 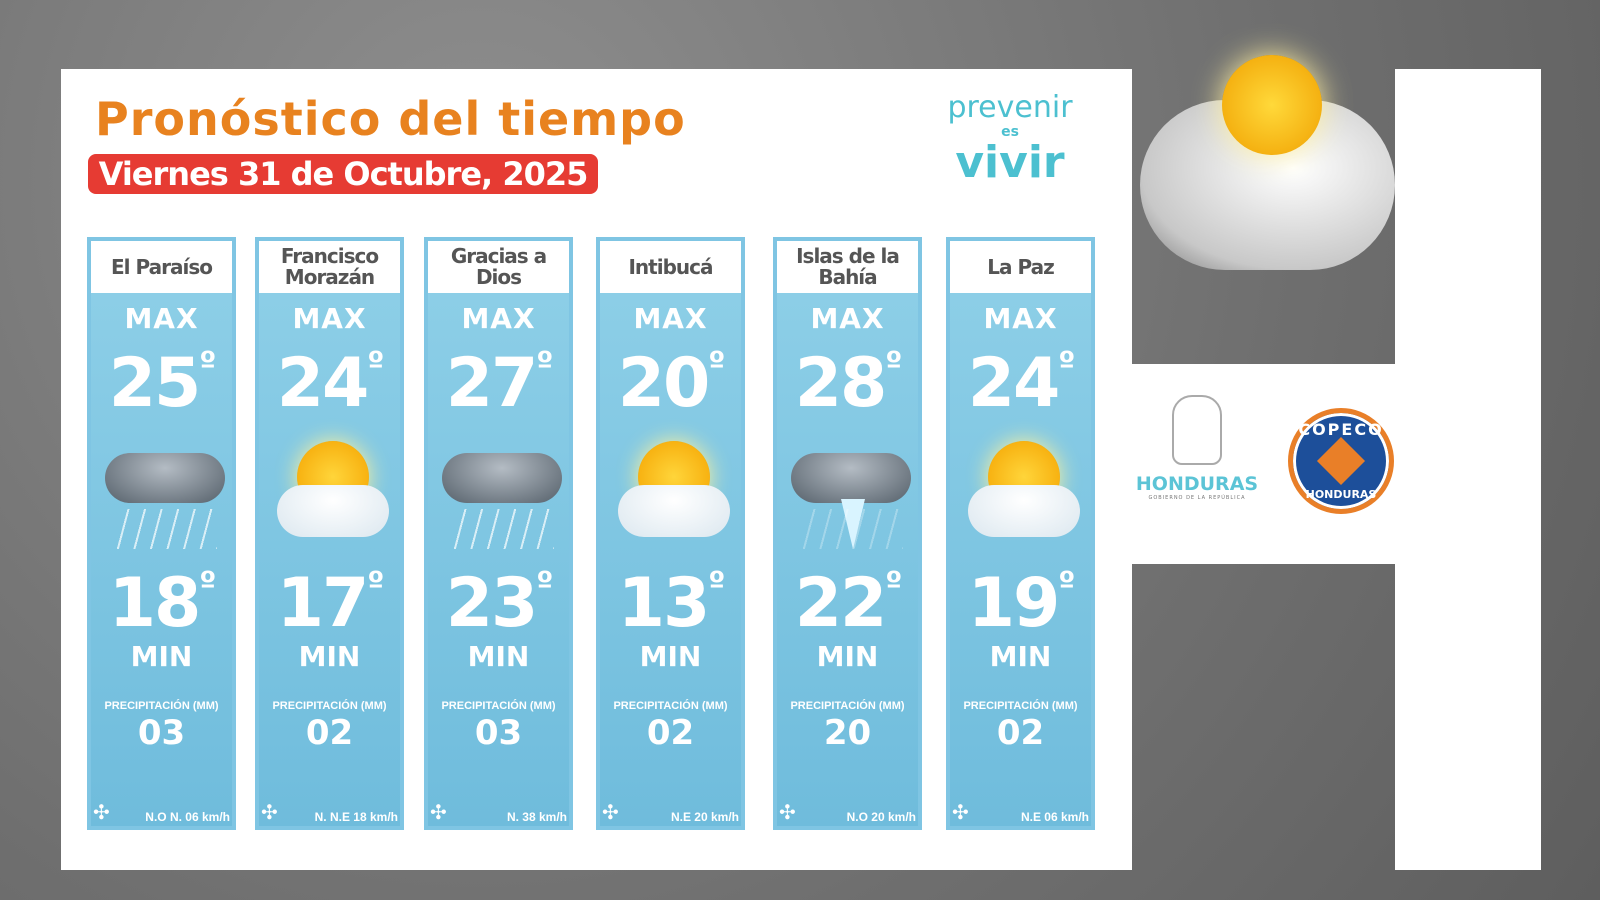 What do you see at coordinates (1054, 817) in the screenshot?
I see `wind-value: N.E 06 km/h` at bounding box center [1054, 817].